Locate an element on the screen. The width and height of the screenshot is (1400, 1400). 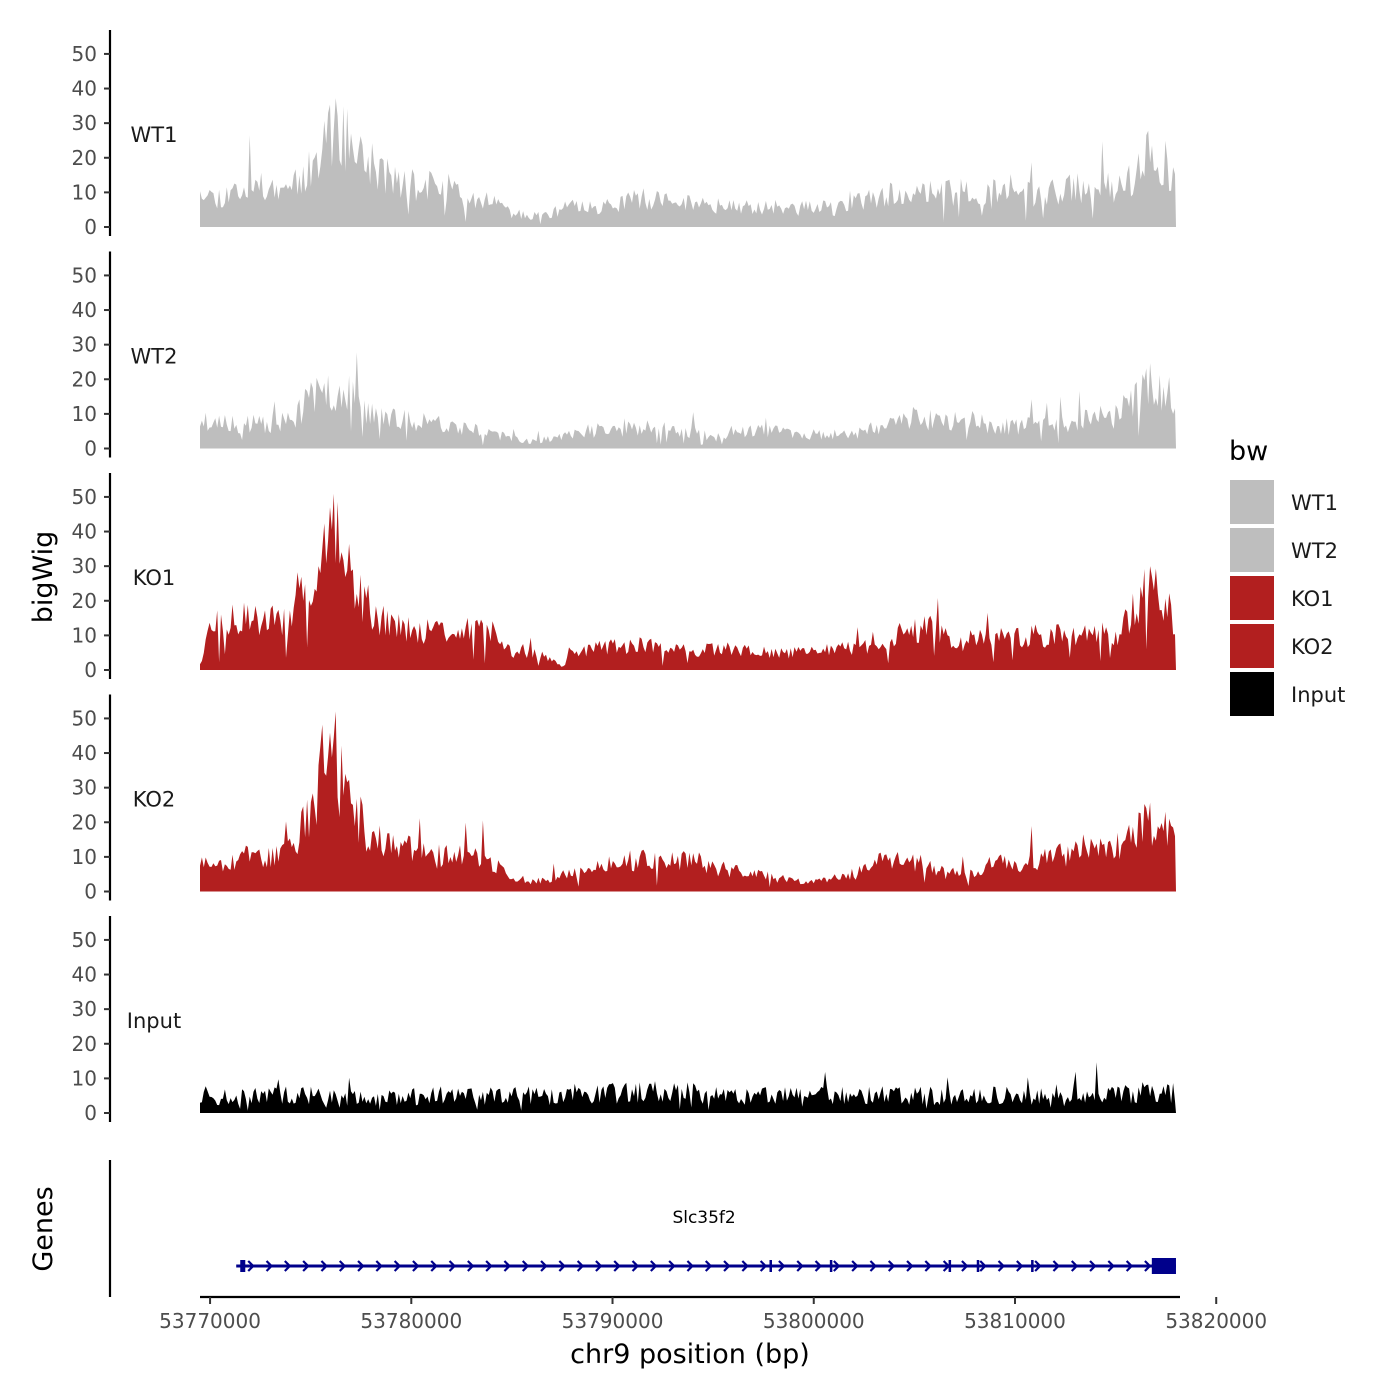
coverage-area-input is located at coordinates (688, 1087).